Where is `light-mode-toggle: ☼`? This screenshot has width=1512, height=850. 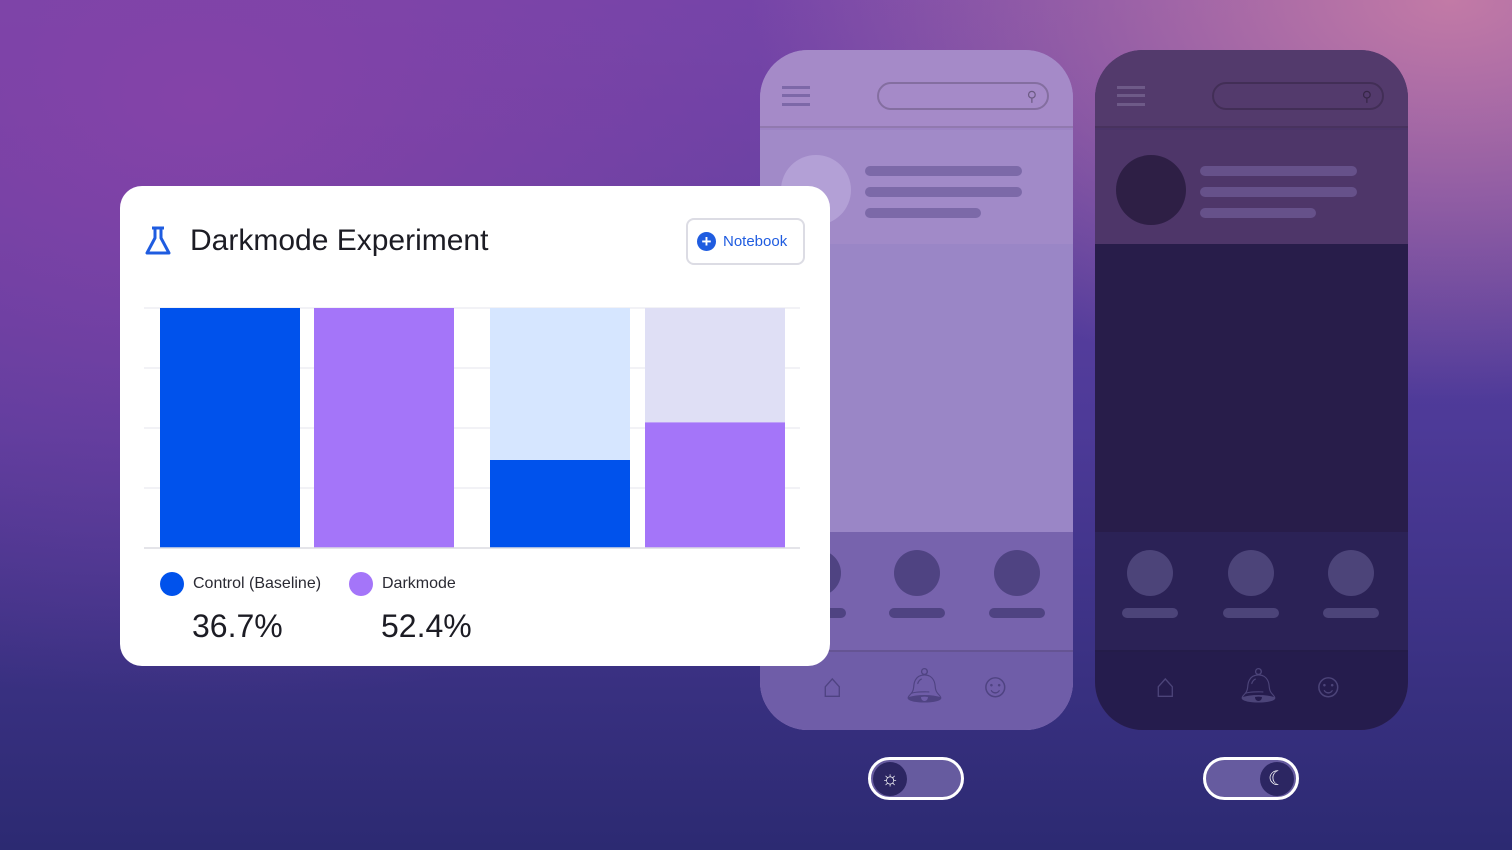
light-mode-toggle: ☼ is located at coordinates (916, 778).